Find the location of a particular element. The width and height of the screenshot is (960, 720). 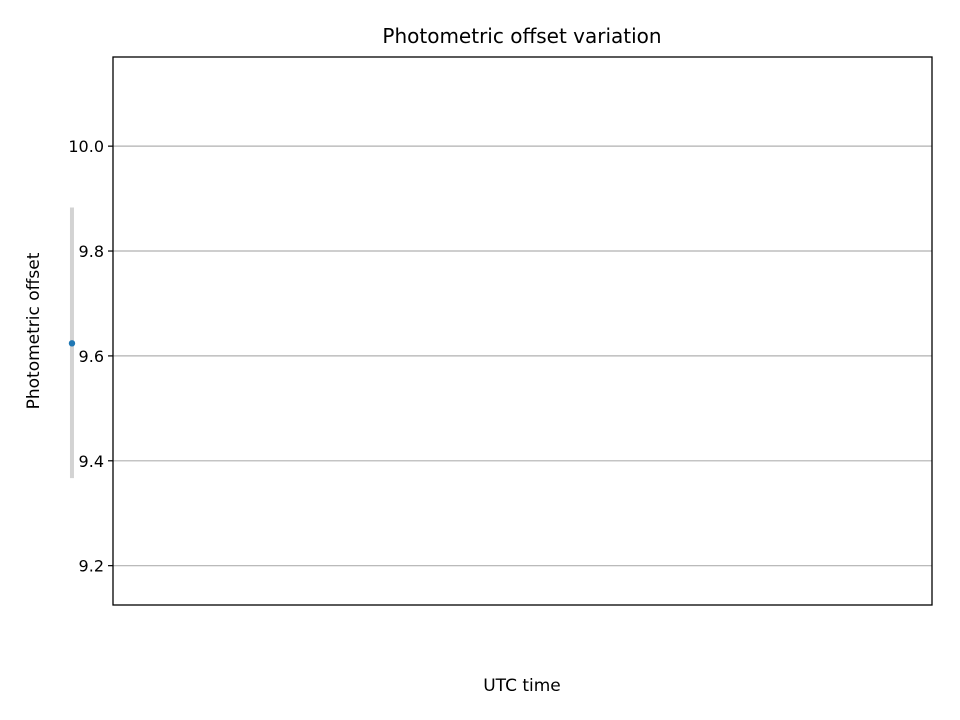

y-tick-label: 9.4 is located at coordinates (91, 461).